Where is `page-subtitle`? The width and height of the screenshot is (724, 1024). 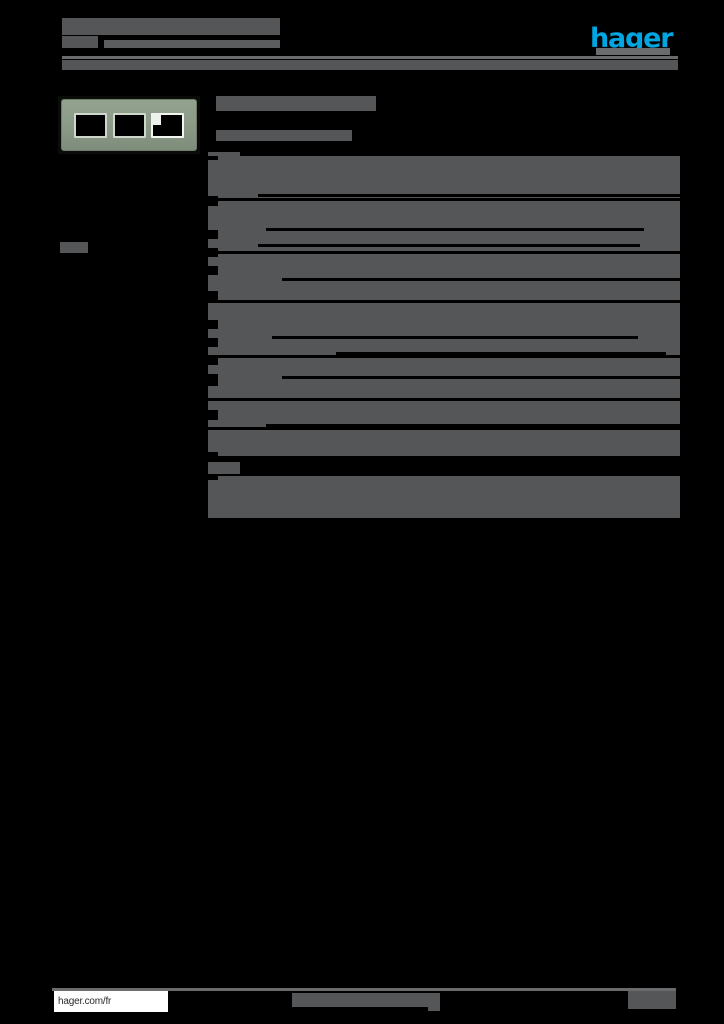 page-subtitle is located at coordinates (192, 44).